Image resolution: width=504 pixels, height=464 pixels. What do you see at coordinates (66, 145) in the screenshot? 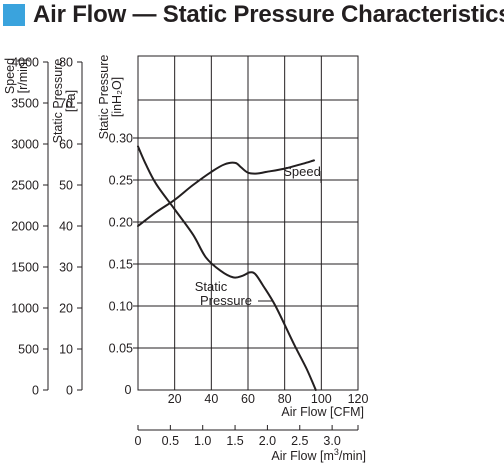
I see `pa-tick-label: 60` at bounding box center [66, 145].